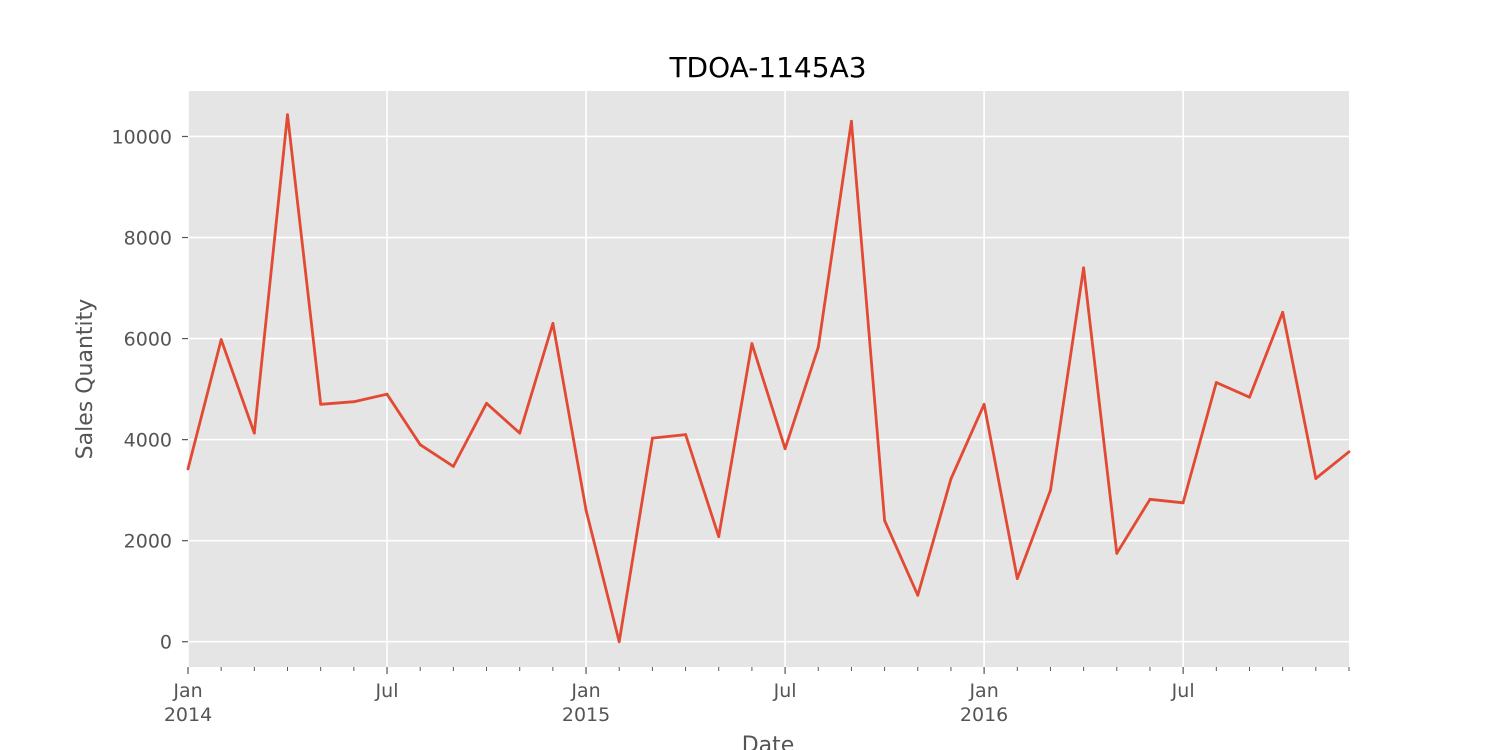  What do you see at coordinates (188, 715) in the screenshot?
I see `x-tick-year-label: 2014` at bounding box center [188, 715].